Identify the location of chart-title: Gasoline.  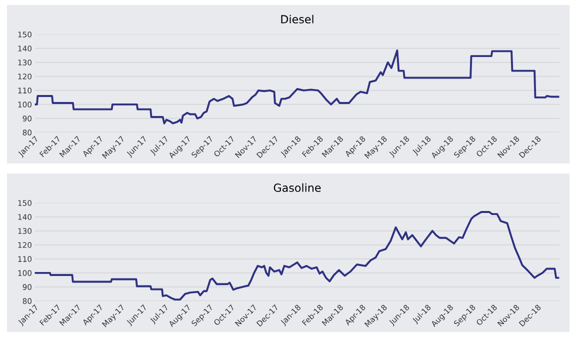
(297, 187).